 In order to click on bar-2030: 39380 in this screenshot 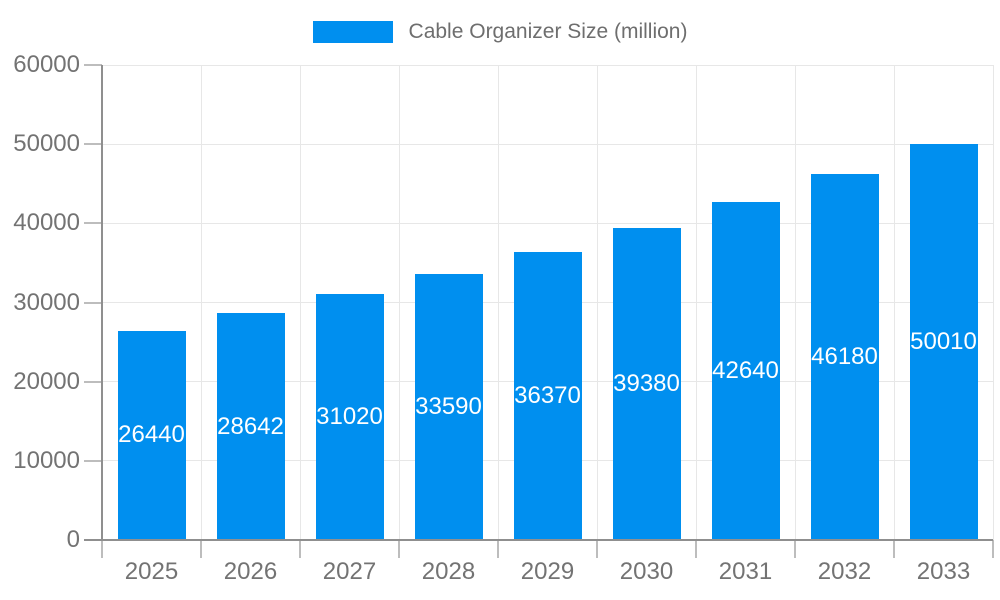, I will do `click(646, 384)`.